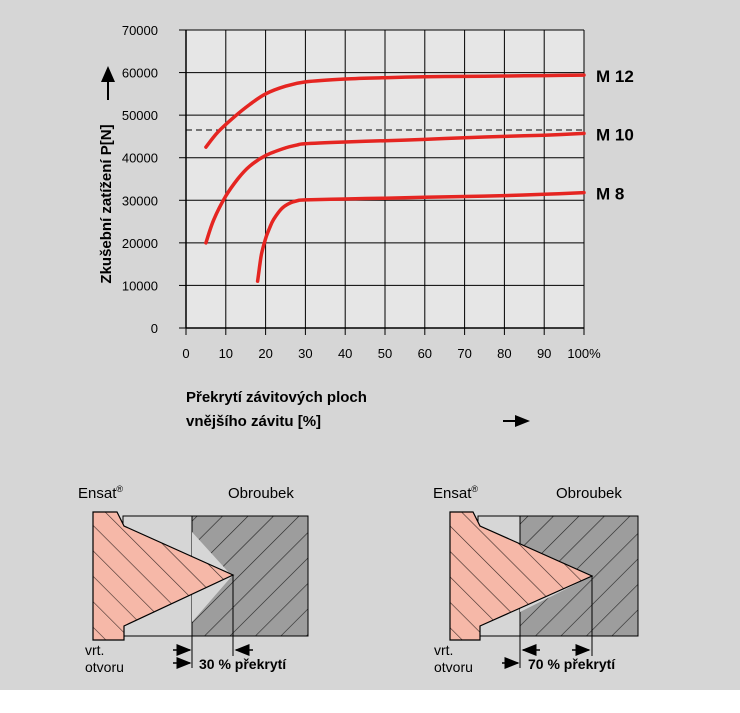 Image resolution: width=740 pixels, height=713 pixels. What do you see at coordinates (226, 353) in the screenshot?
I see `x-tick-label: 10` at bounding box center [226, 353].